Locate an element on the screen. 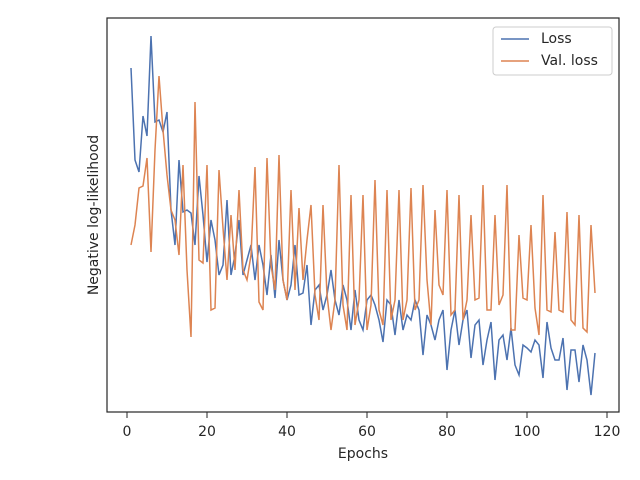 The width and height of the screenshot is (640, 480). x-axis-label: Epochs is located at coordinates (363, 454).